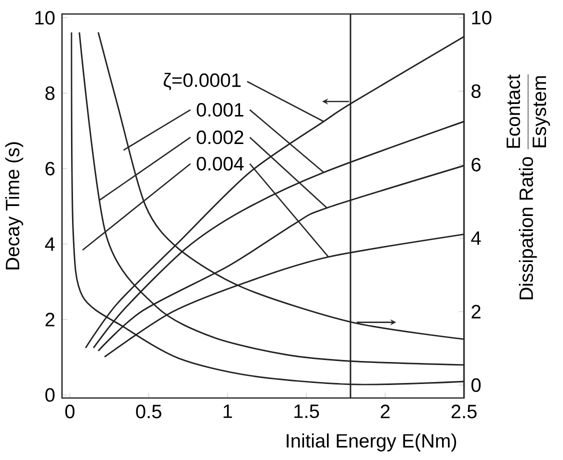 The height and width of the screenshot is (460, 563). Describe the element at coordinates (476, 91) in the screenshot. I see `y2-tick-label: 8` at that location.